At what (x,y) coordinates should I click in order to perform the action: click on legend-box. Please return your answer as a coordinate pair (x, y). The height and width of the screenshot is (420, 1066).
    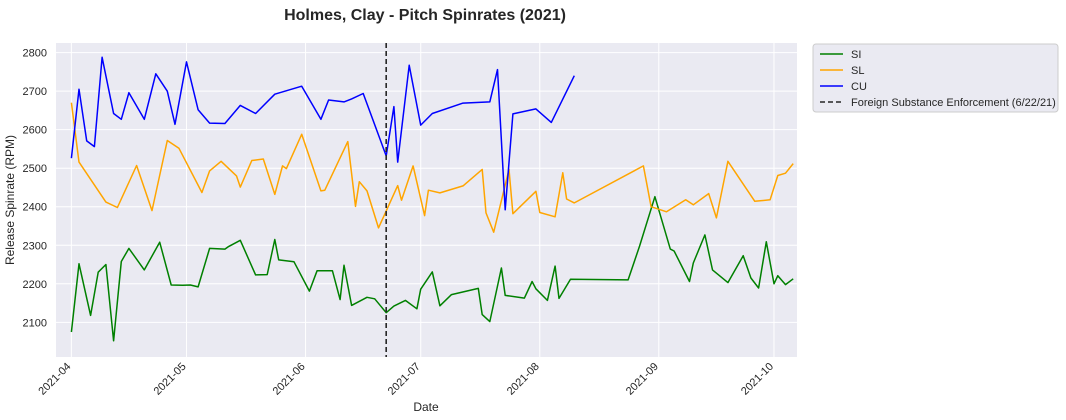
    Looking at the image, I should click on (935, 78).